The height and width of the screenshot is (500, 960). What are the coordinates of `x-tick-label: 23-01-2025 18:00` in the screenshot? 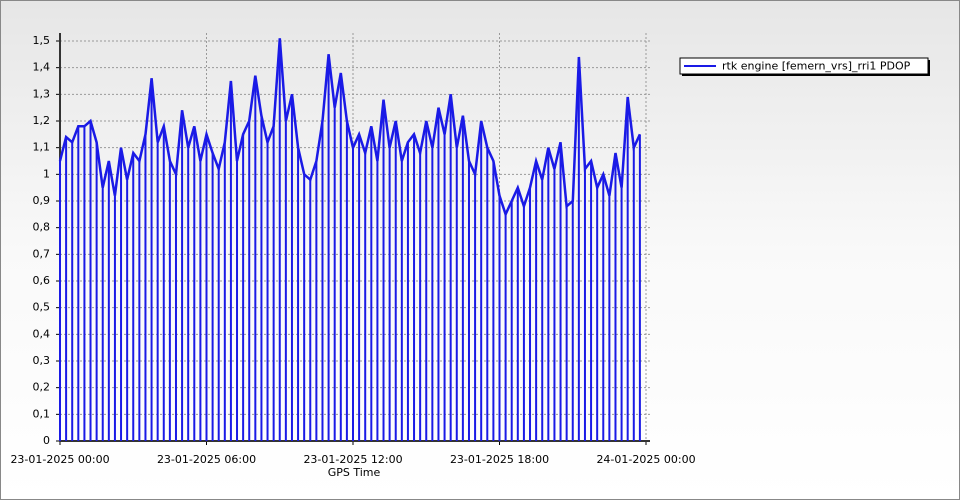 It's located at (499, 459).